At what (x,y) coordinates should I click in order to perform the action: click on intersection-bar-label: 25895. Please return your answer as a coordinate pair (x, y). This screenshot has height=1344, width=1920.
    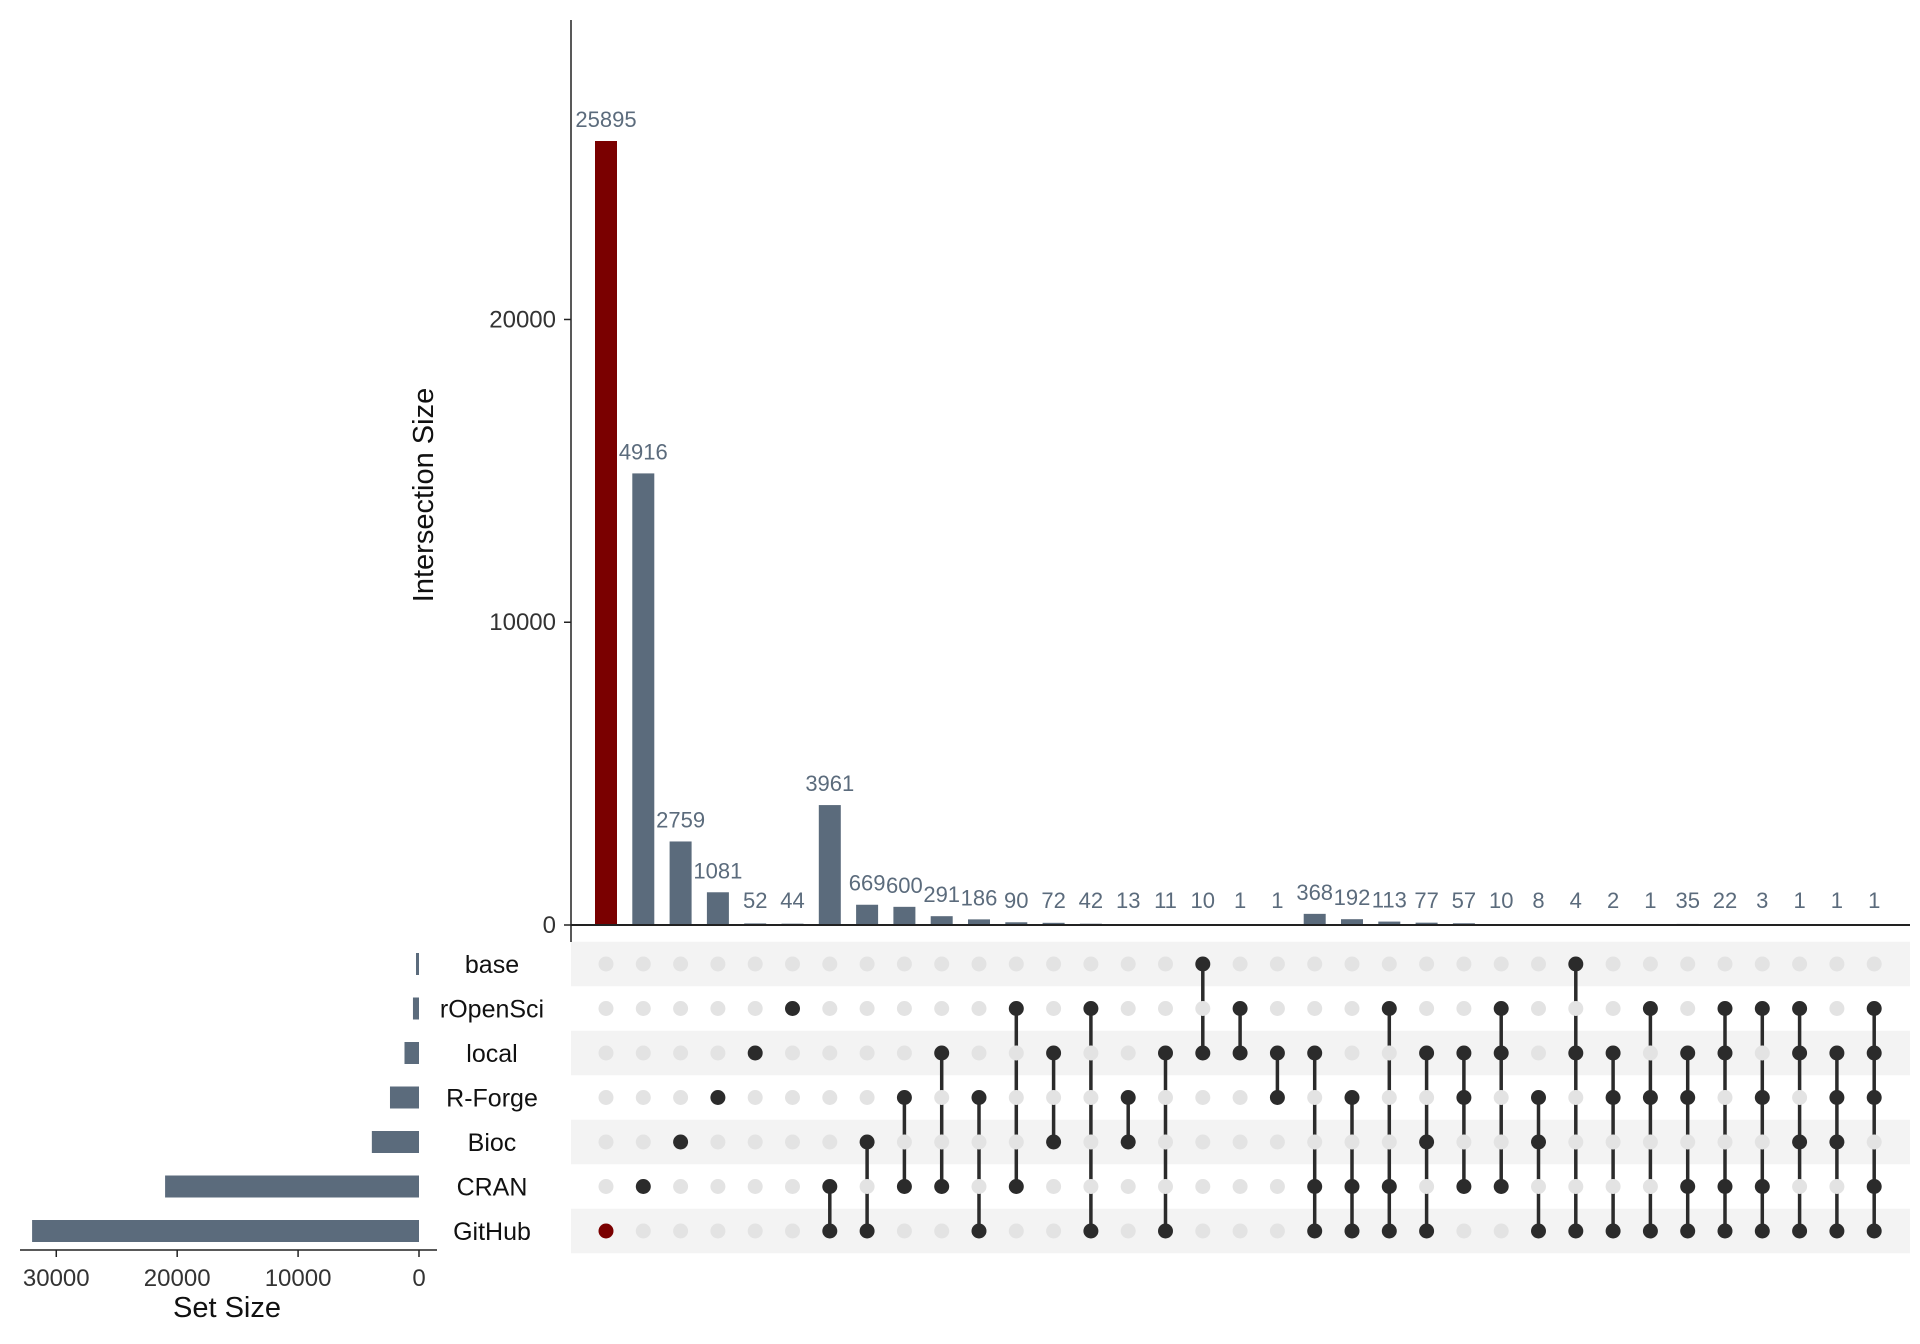
    Looking at the image, I should click on (605, 119).